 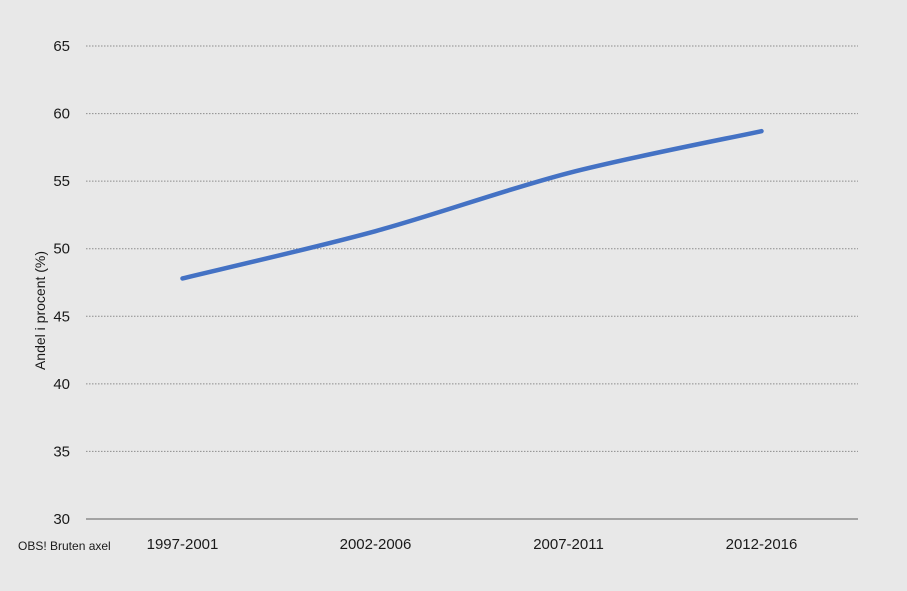 I want to click on y-tick-label: 40, so click(x=61, y=384).